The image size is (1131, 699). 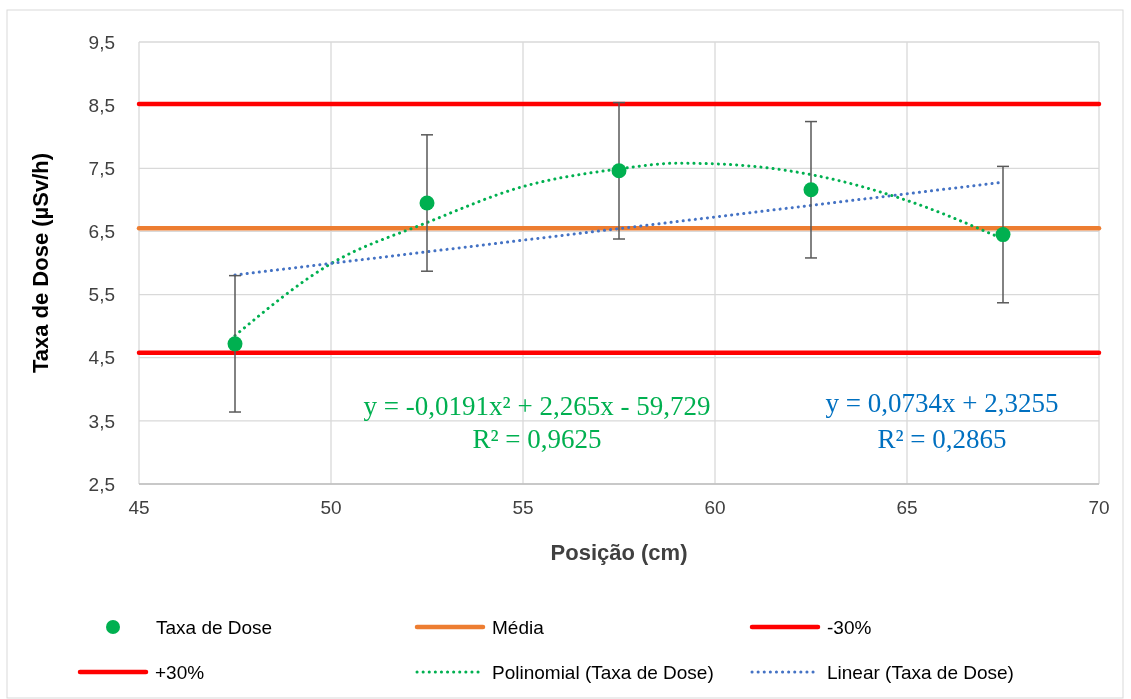 What do you see at coordinates (180, 672) in the screenshot?
I see `legend-label: +30%` at bounding box center [180, 672].